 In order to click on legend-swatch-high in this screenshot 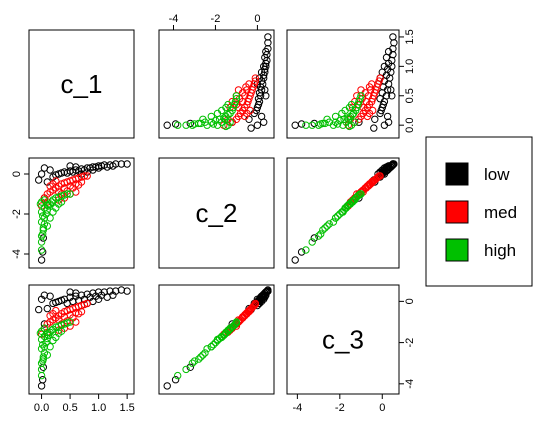, I will do `click(457, 250)`.